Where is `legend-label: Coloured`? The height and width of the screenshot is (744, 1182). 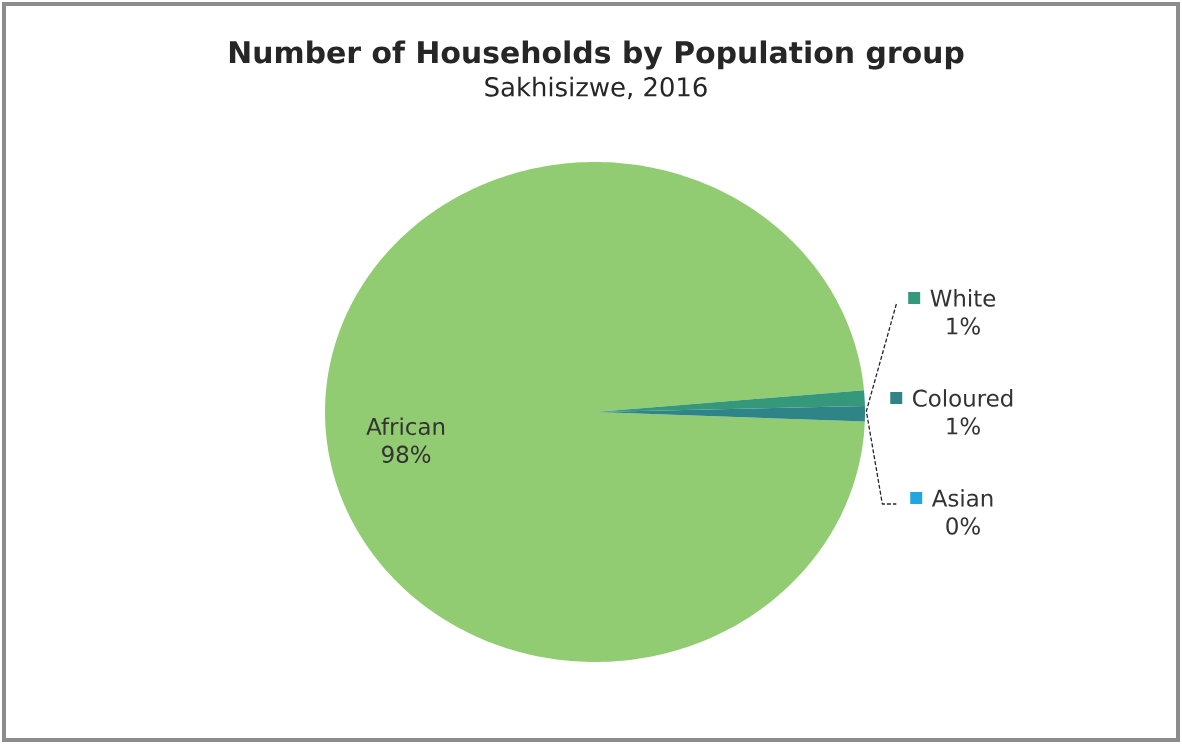
legend-label: Coloured is located at coordinates (963, 398).